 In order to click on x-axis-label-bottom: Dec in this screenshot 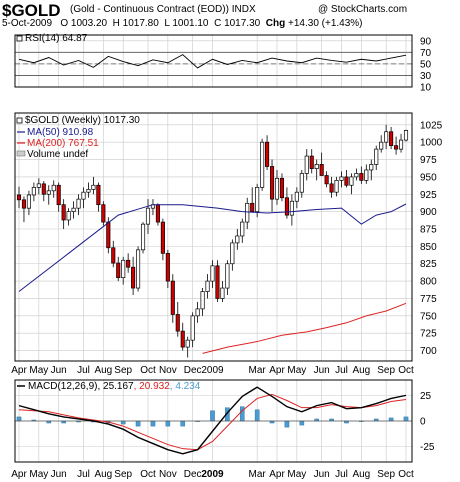, I will do `click(193, 474)`.